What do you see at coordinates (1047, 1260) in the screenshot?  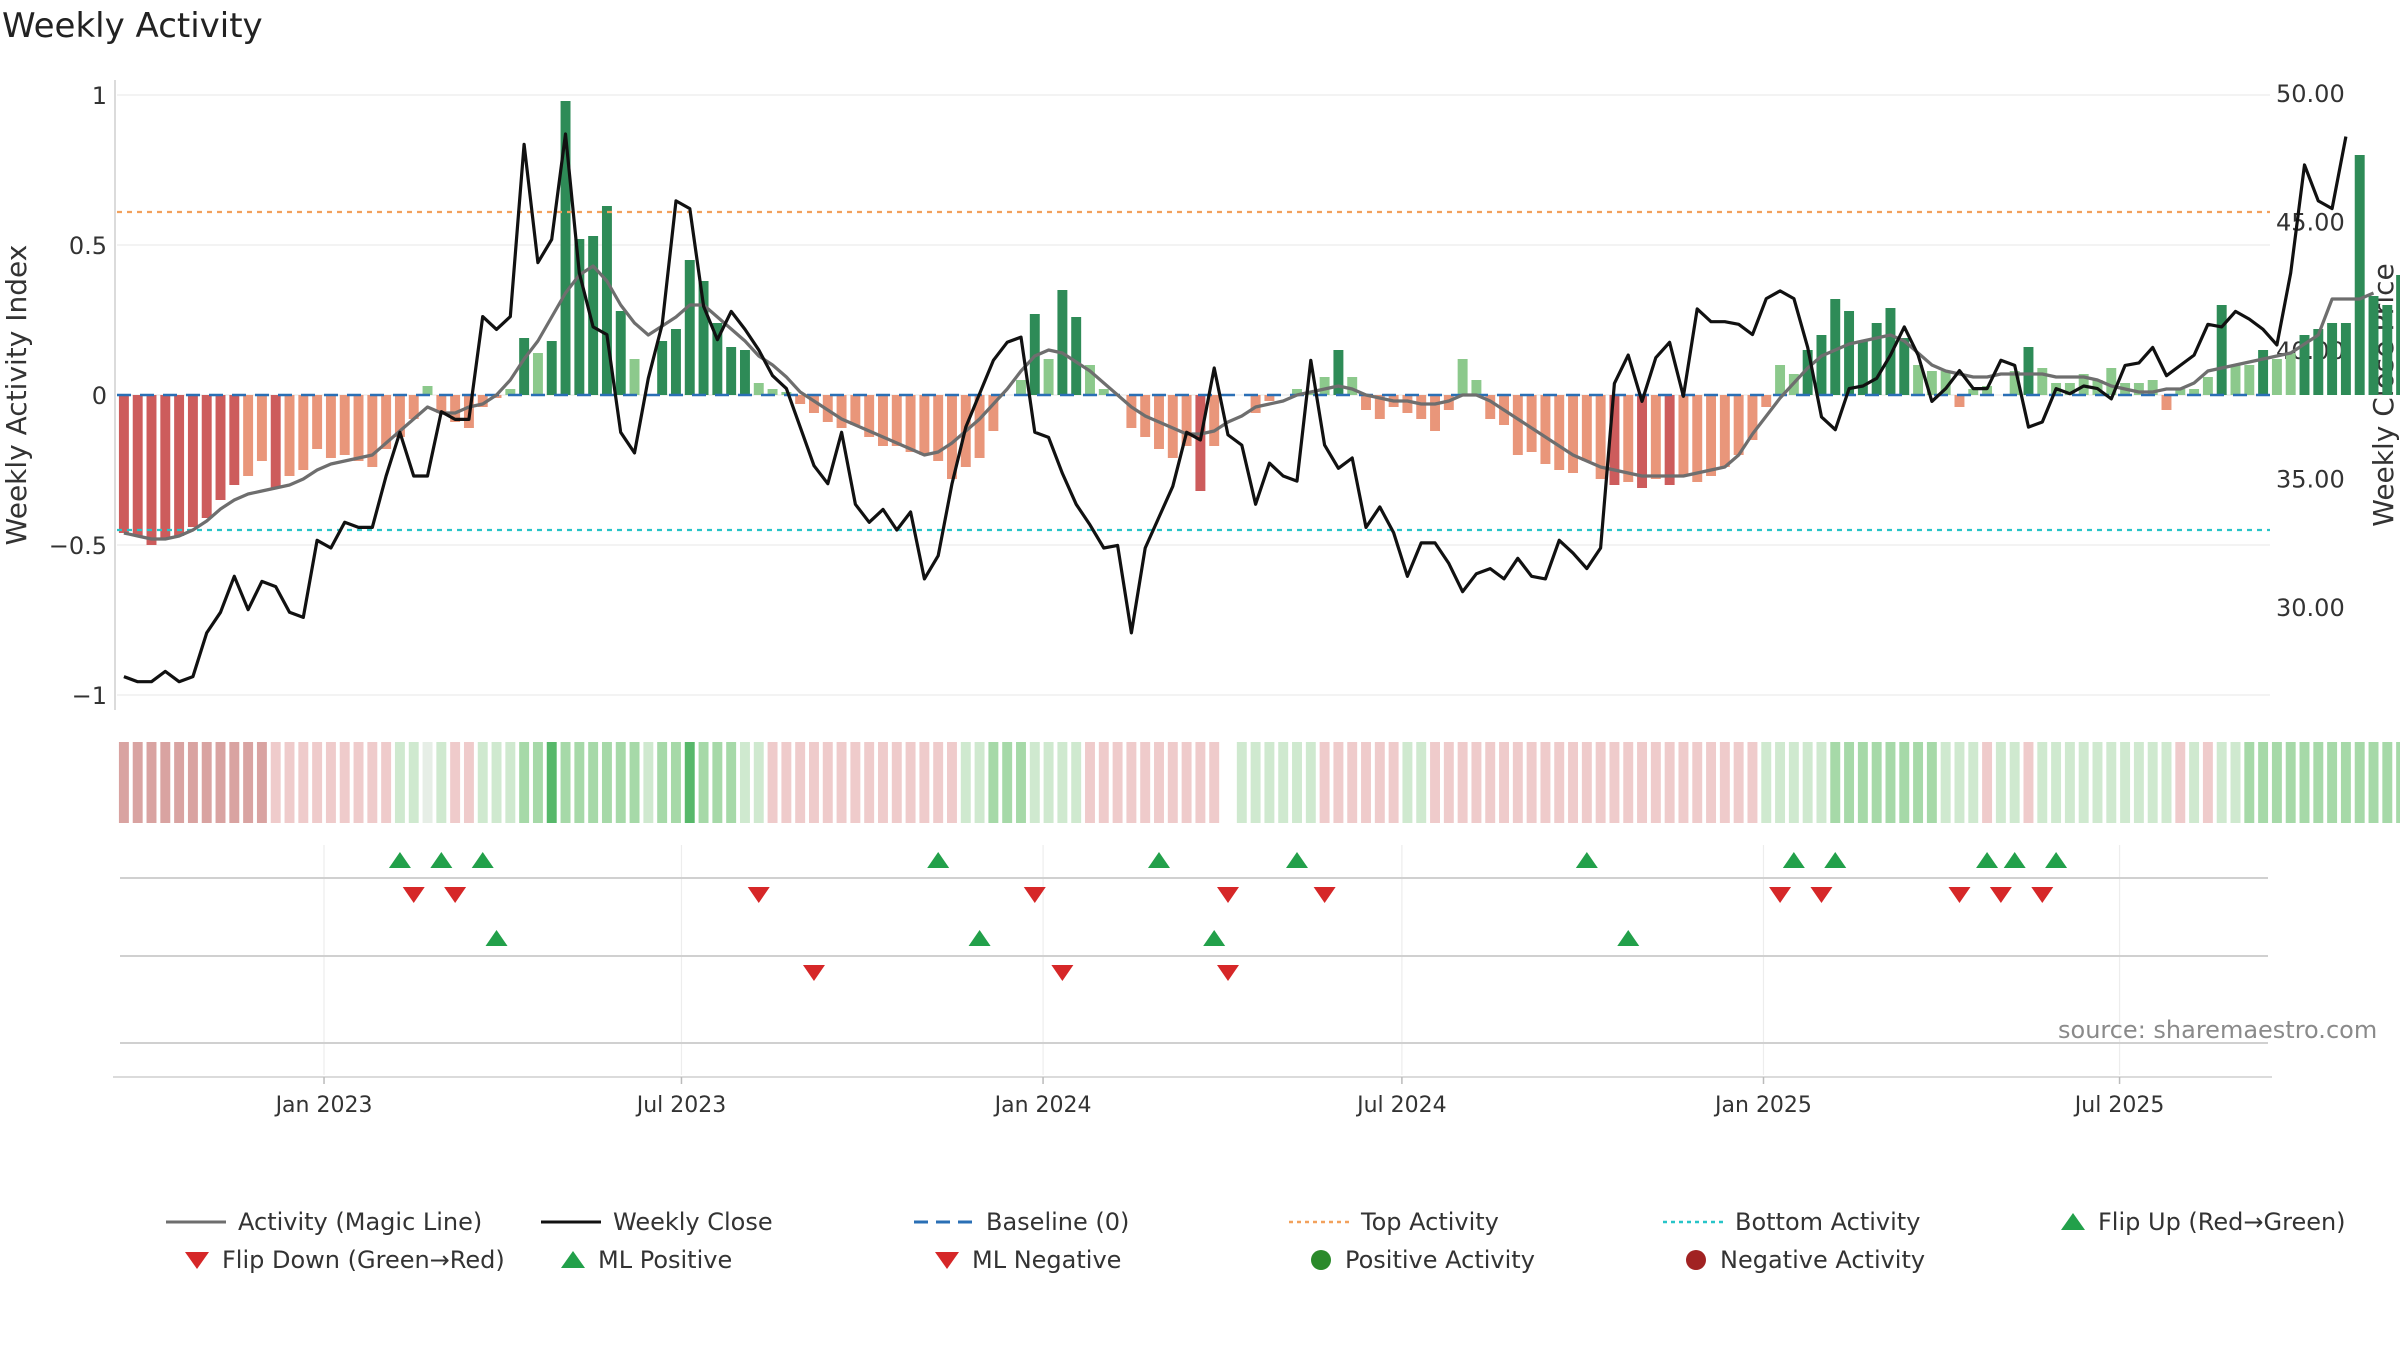 I see `legend-label: ML Negative` at bounding box center [1047, 1260].